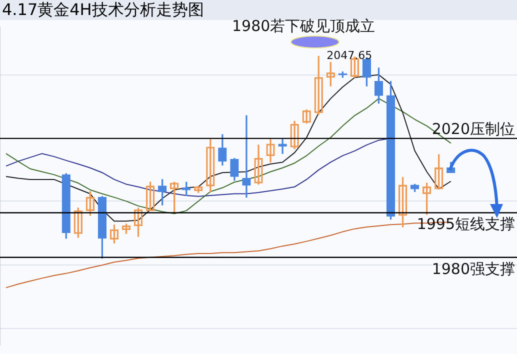 The image size is (517, 354). What do you see at coordinates (103, 9) in the screenshot?
I see `chart-title: 4.17黄金4H技术分析走势图` at bounding box center [103, 9].